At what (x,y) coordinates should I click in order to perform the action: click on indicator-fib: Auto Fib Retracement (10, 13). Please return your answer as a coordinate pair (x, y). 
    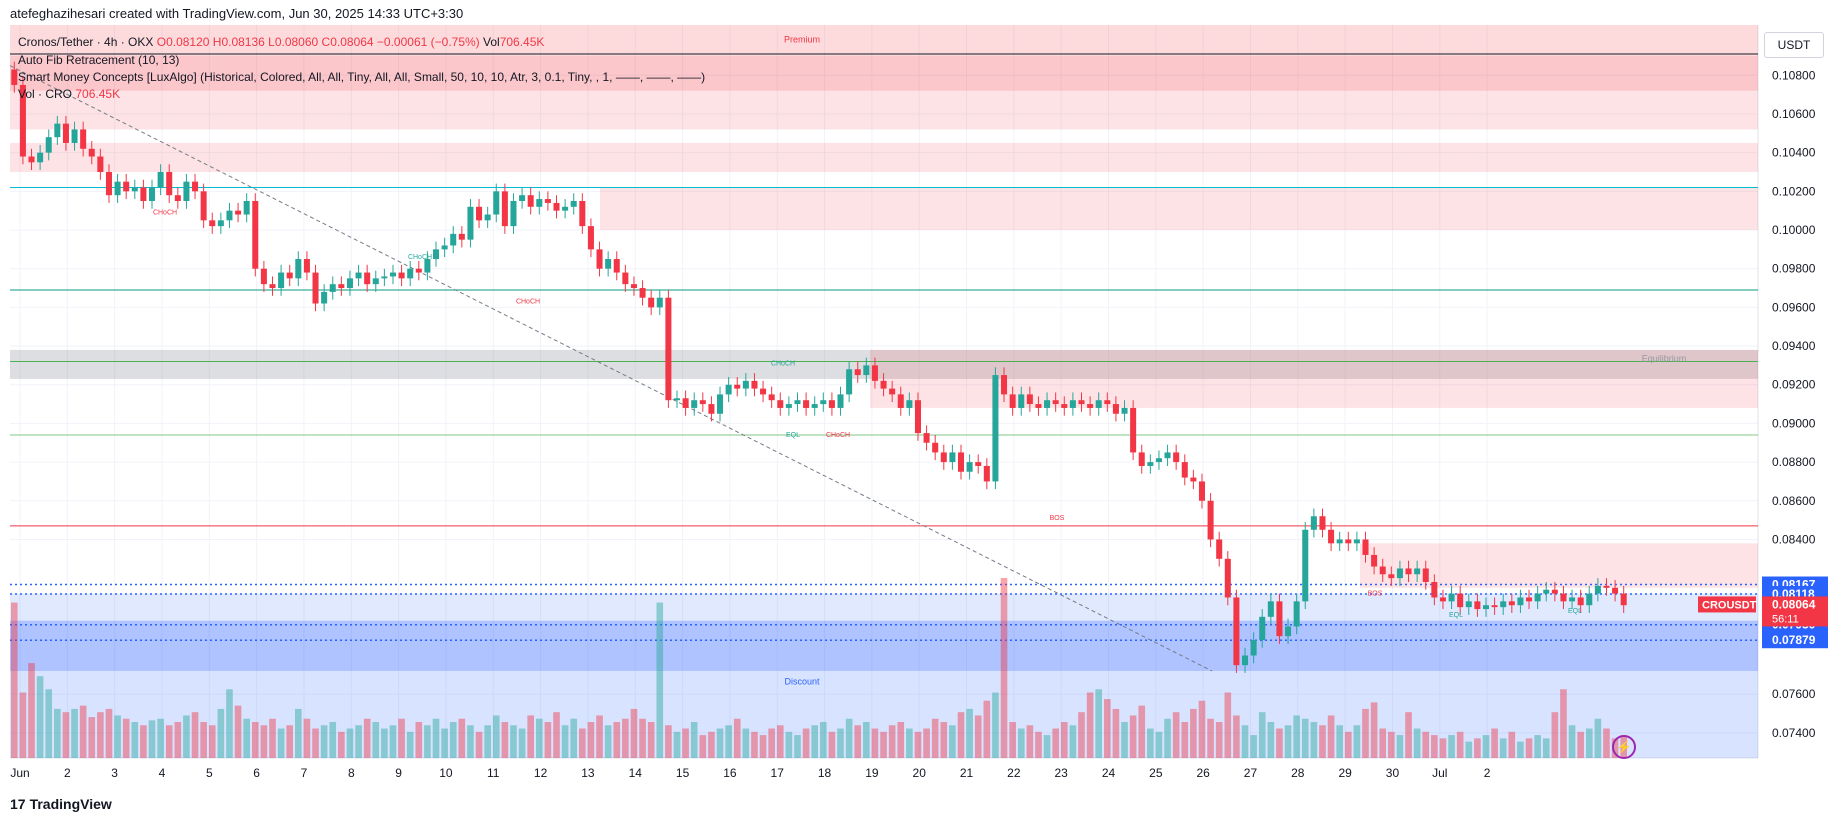
    Looking at the image, I should click on (99, 60).